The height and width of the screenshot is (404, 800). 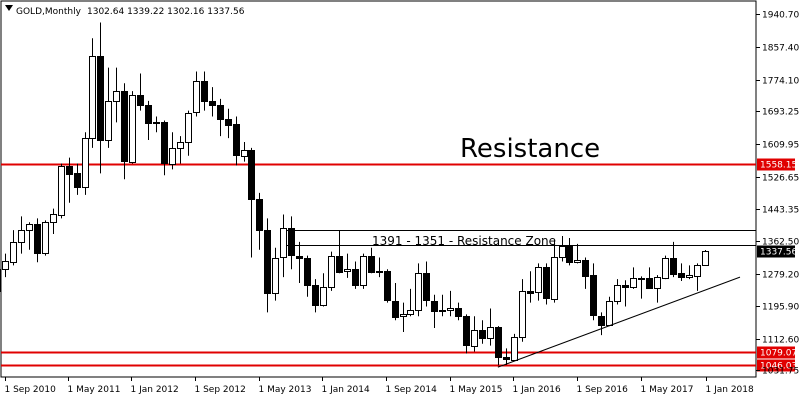 I want to click on x-tick-label-9: 1 Sep 2016, so click(x=603, y=390).